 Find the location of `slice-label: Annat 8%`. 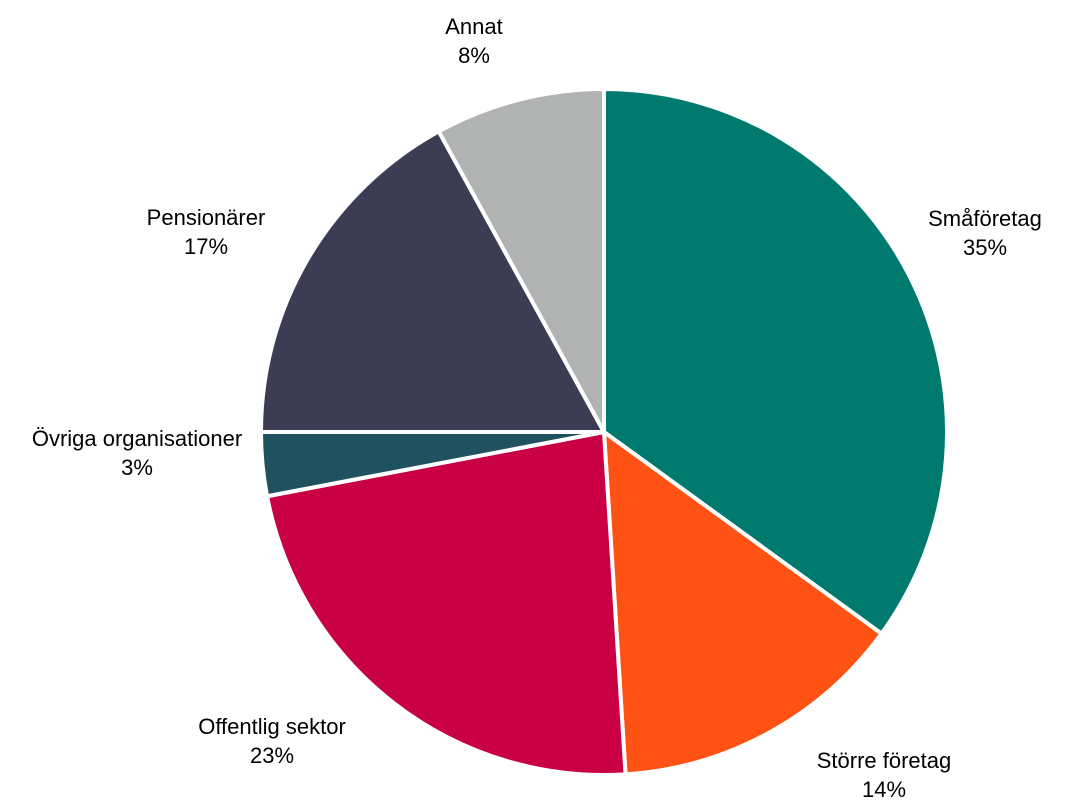

slice-label: Annat 8% is located at coordinates (474, 41).